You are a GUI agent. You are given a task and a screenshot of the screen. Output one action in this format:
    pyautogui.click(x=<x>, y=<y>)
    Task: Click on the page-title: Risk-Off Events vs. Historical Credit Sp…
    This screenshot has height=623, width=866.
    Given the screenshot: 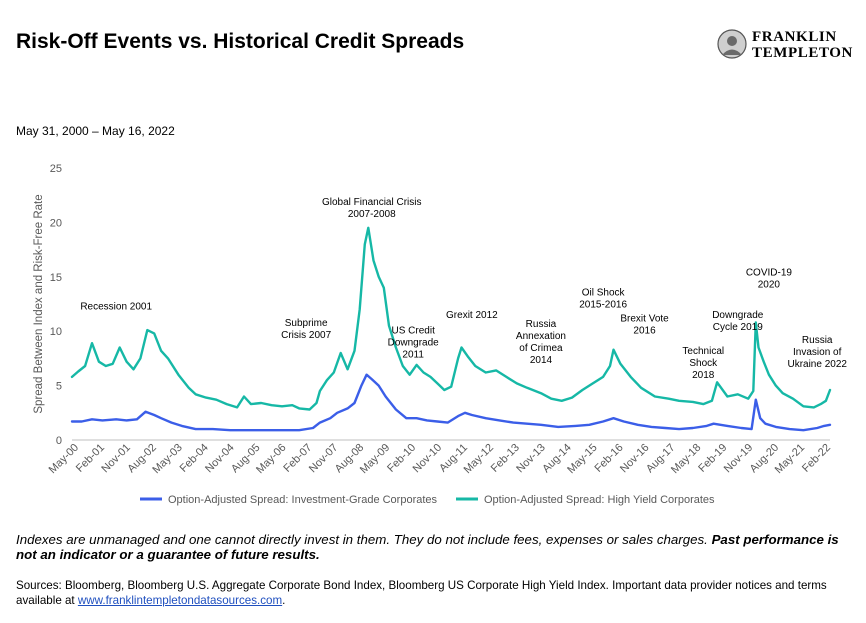 What is the action you would take?
    pyautogui.click(x=240, y=41)
    